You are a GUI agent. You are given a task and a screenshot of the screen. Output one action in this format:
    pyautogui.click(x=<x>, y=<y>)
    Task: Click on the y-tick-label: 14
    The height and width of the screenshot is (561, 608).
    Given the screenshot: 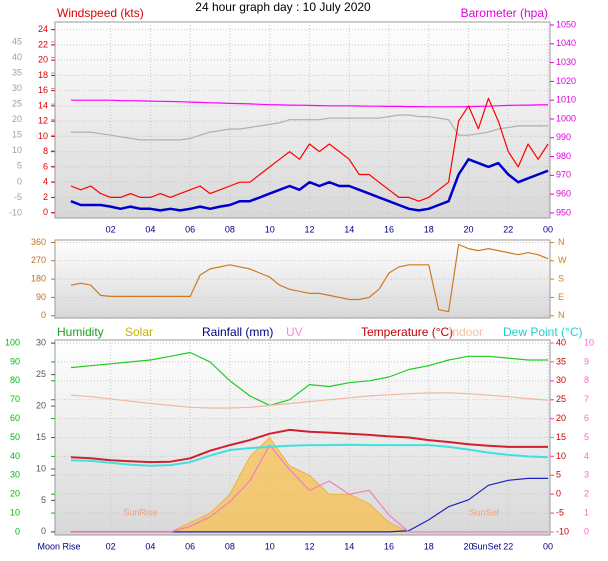 What is the action you would take?
    pyautogui.click(x=43, y=105)
    